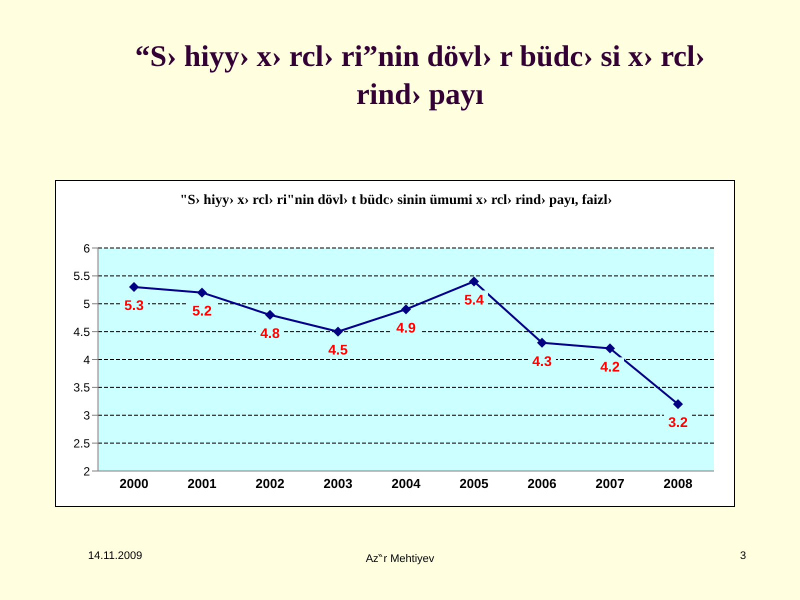 This screenshot has height=600, width=800. I want to click on x-tick-label: 2002, so click(270, 484).